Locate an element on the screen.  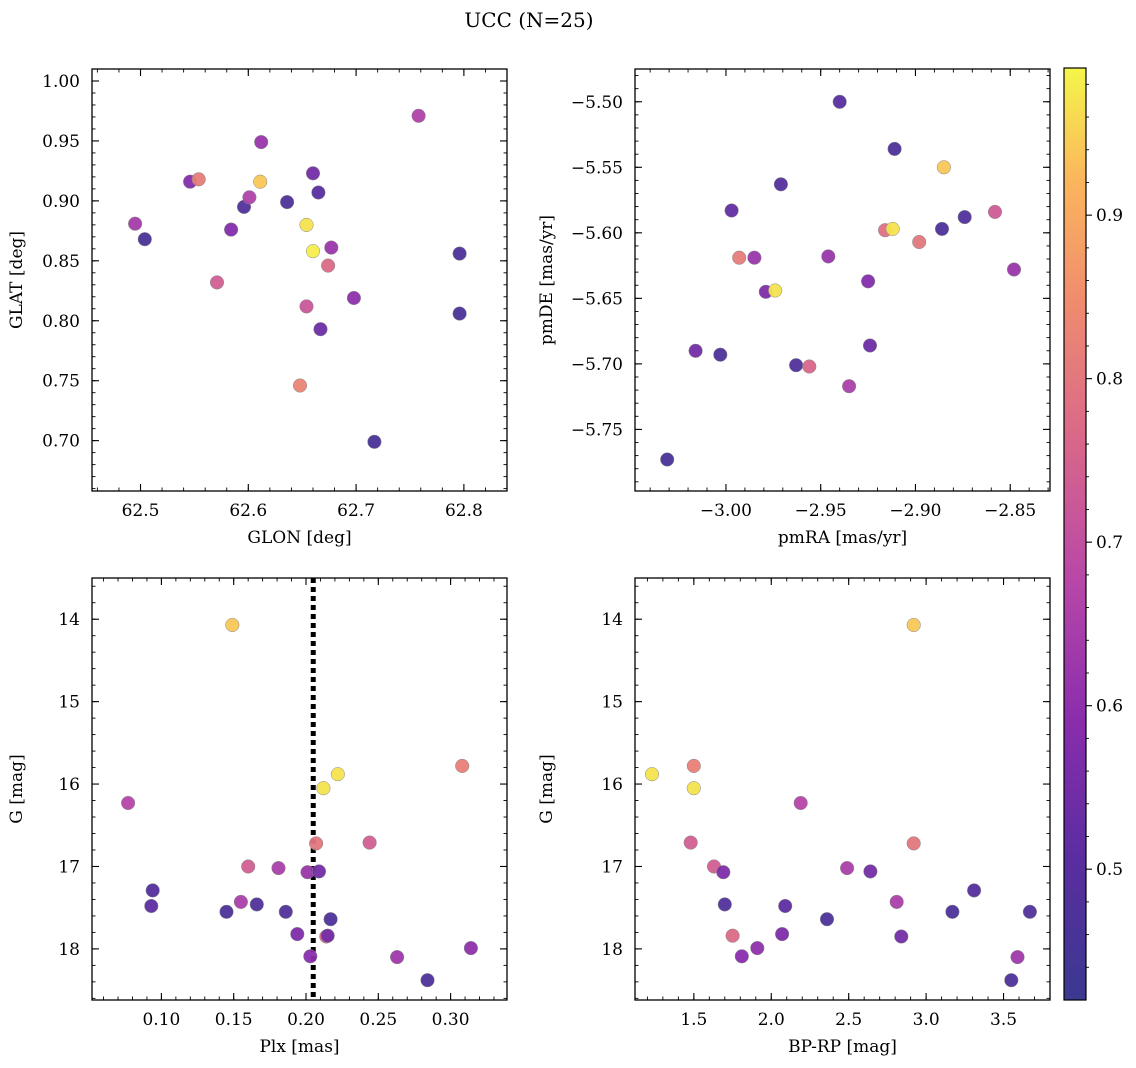
y-tick-label: 0.80 is located at coordinates (61, 322).